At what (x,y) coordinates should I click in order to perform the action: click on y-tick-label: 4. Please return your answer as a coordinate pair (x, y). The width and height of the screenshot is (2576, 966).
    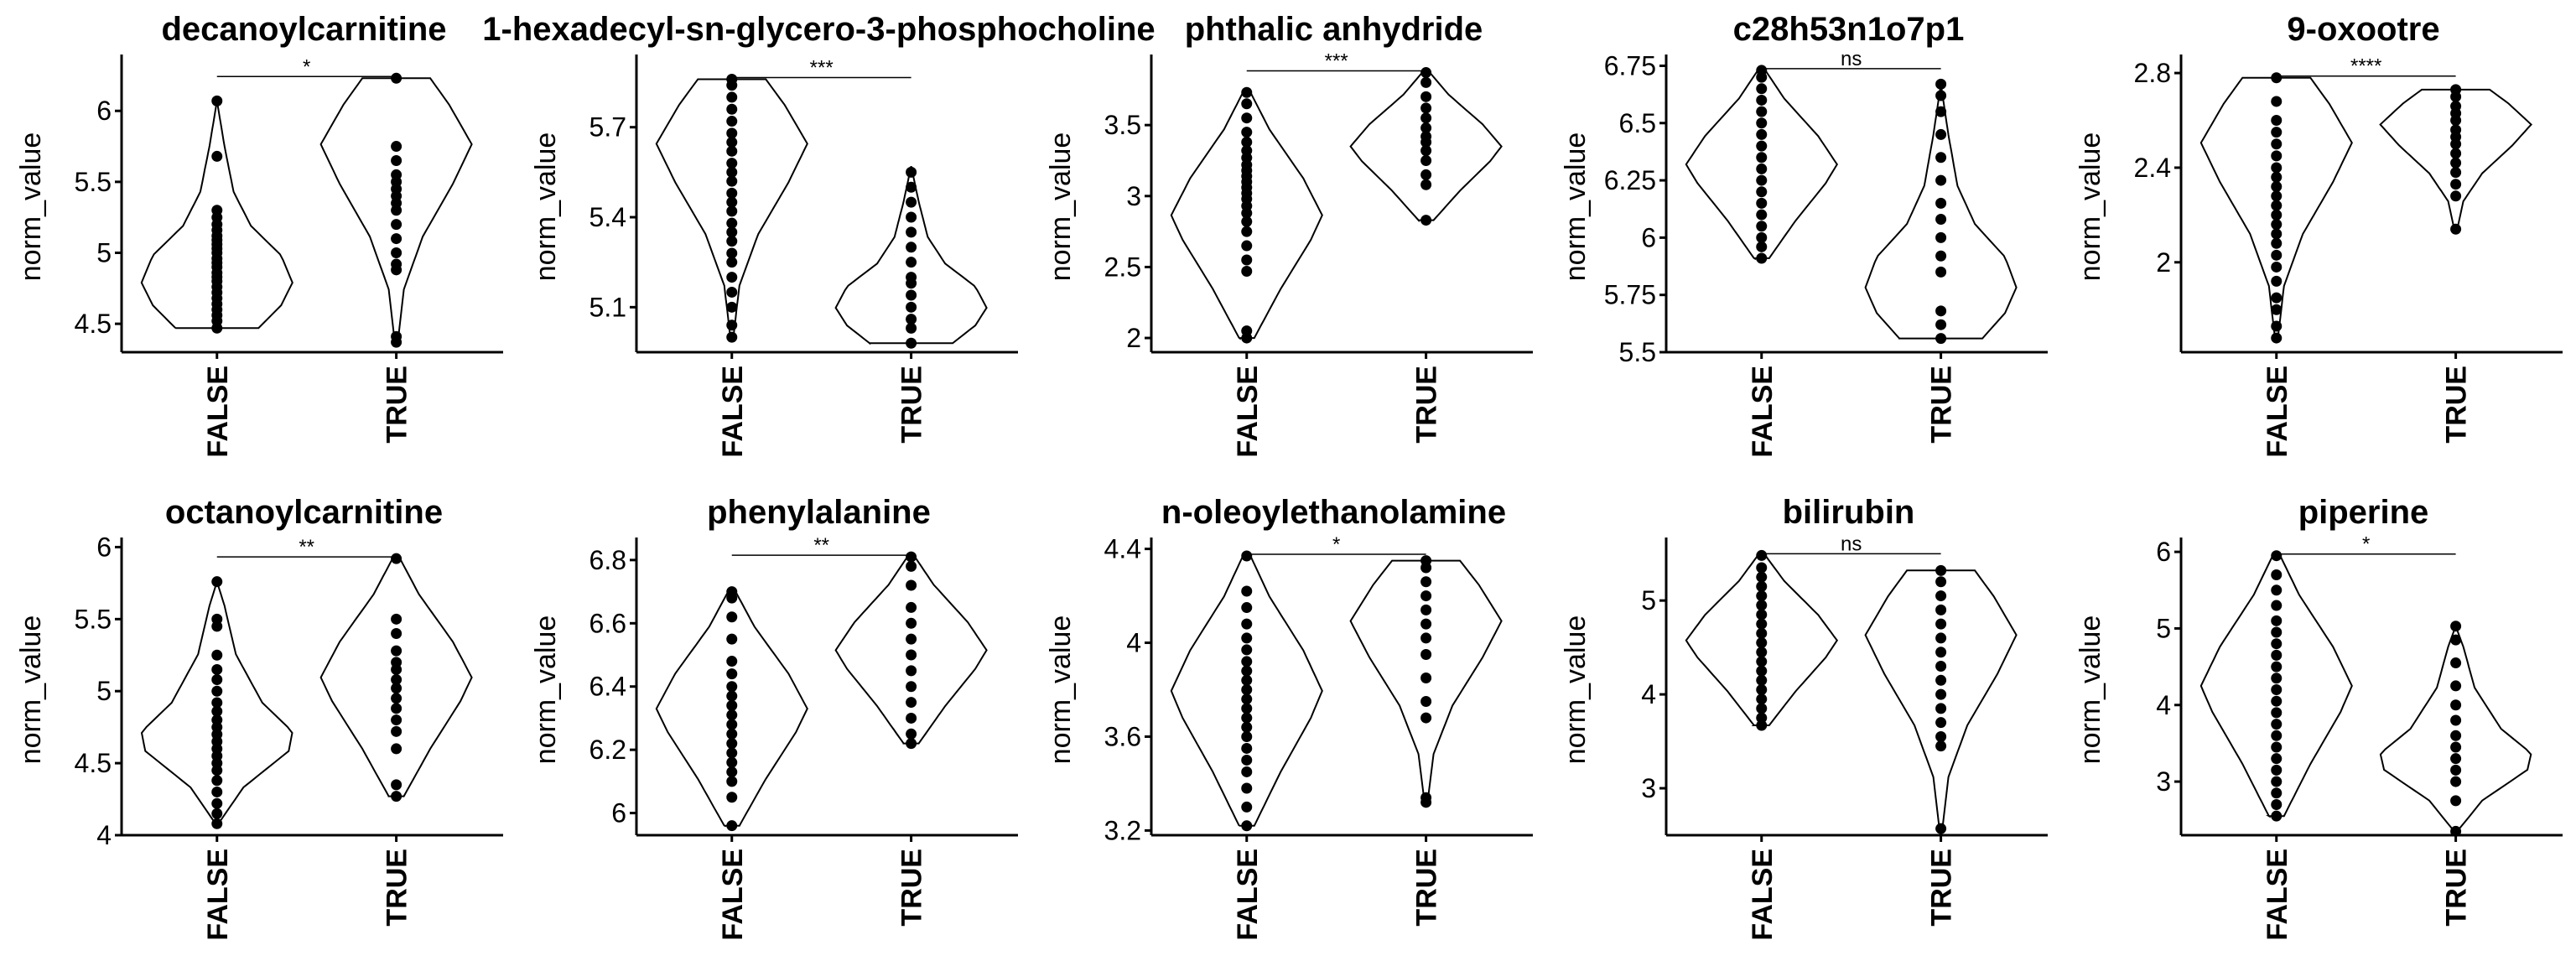
    Looking at the image, I should click on (1133, 643).